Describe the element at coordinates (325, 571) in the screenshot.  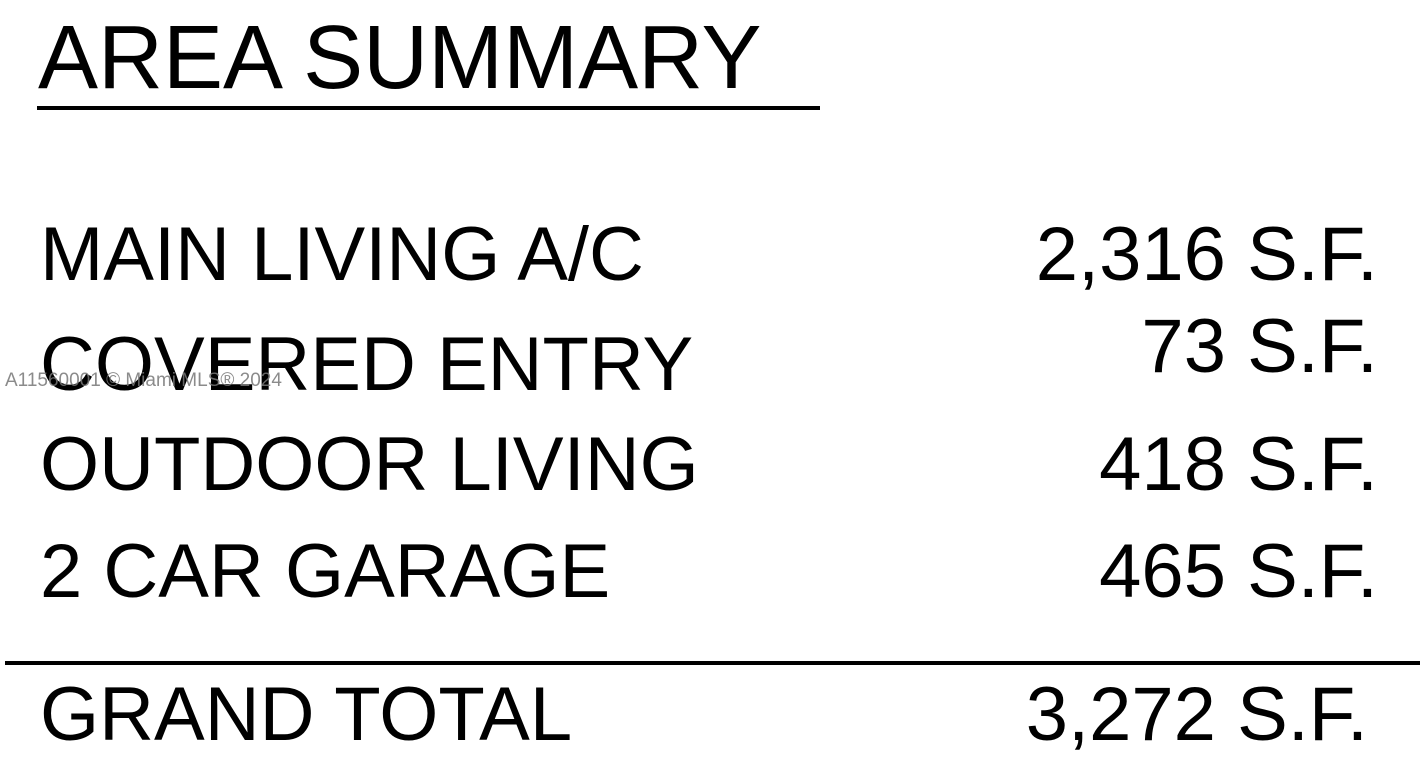
I see `row-label: 2 CAR GARAGE` at that location.